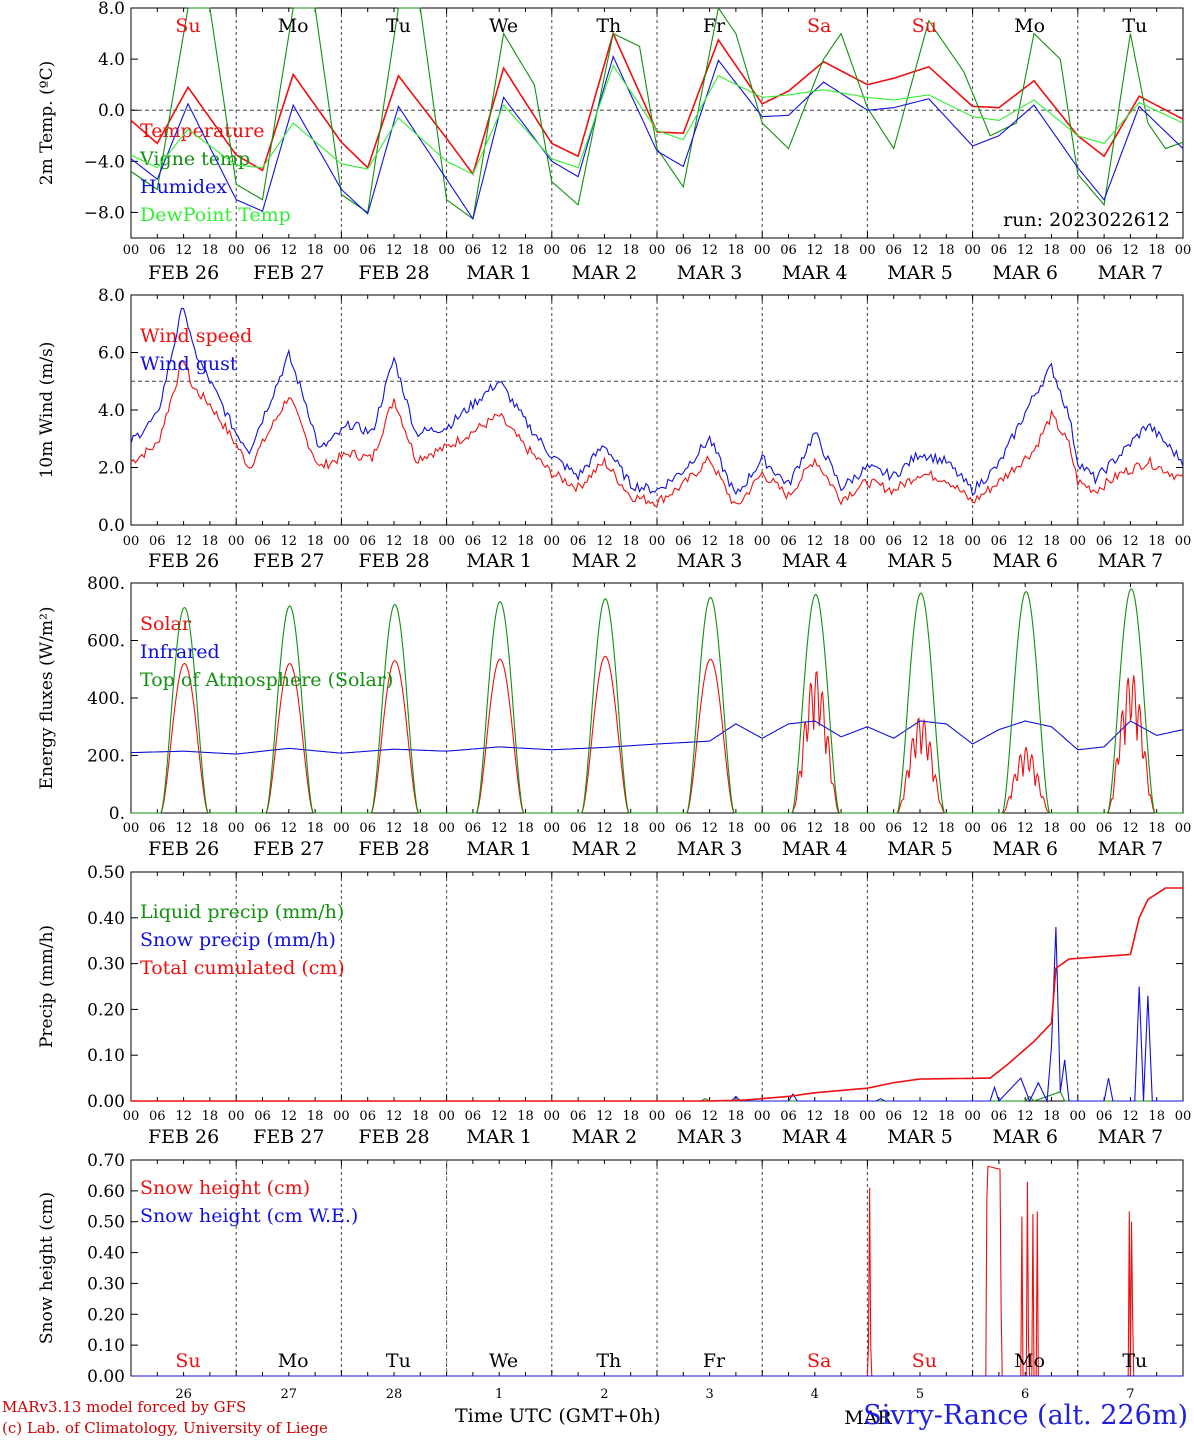 Image resolution: width=1194 pixels, height=1440 pixels. Describe the element at coordinates (920, 849) in the screenshot. I see `date-label: MAR 5` at that location.